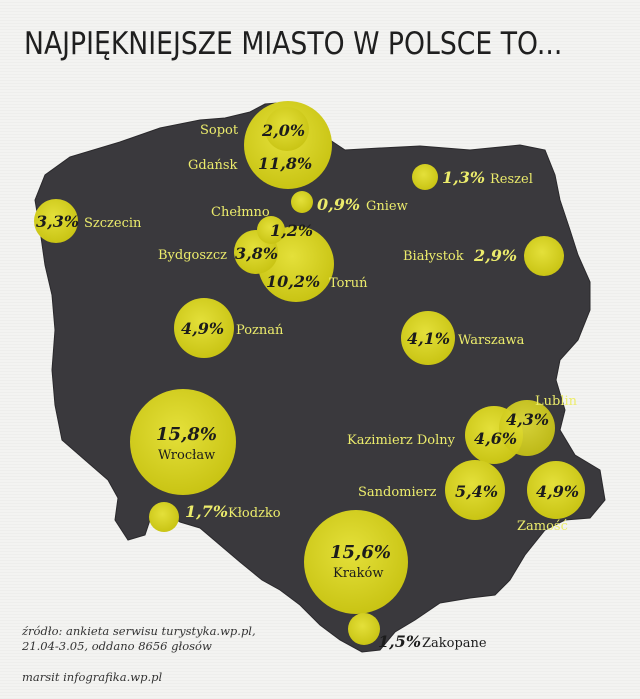 This screenshot has height=699, width=640. What do you see at coordinates (358, 573) in the screenshot?
I see `label-krakow-name: Kraków` at bounding box center [358, 573].